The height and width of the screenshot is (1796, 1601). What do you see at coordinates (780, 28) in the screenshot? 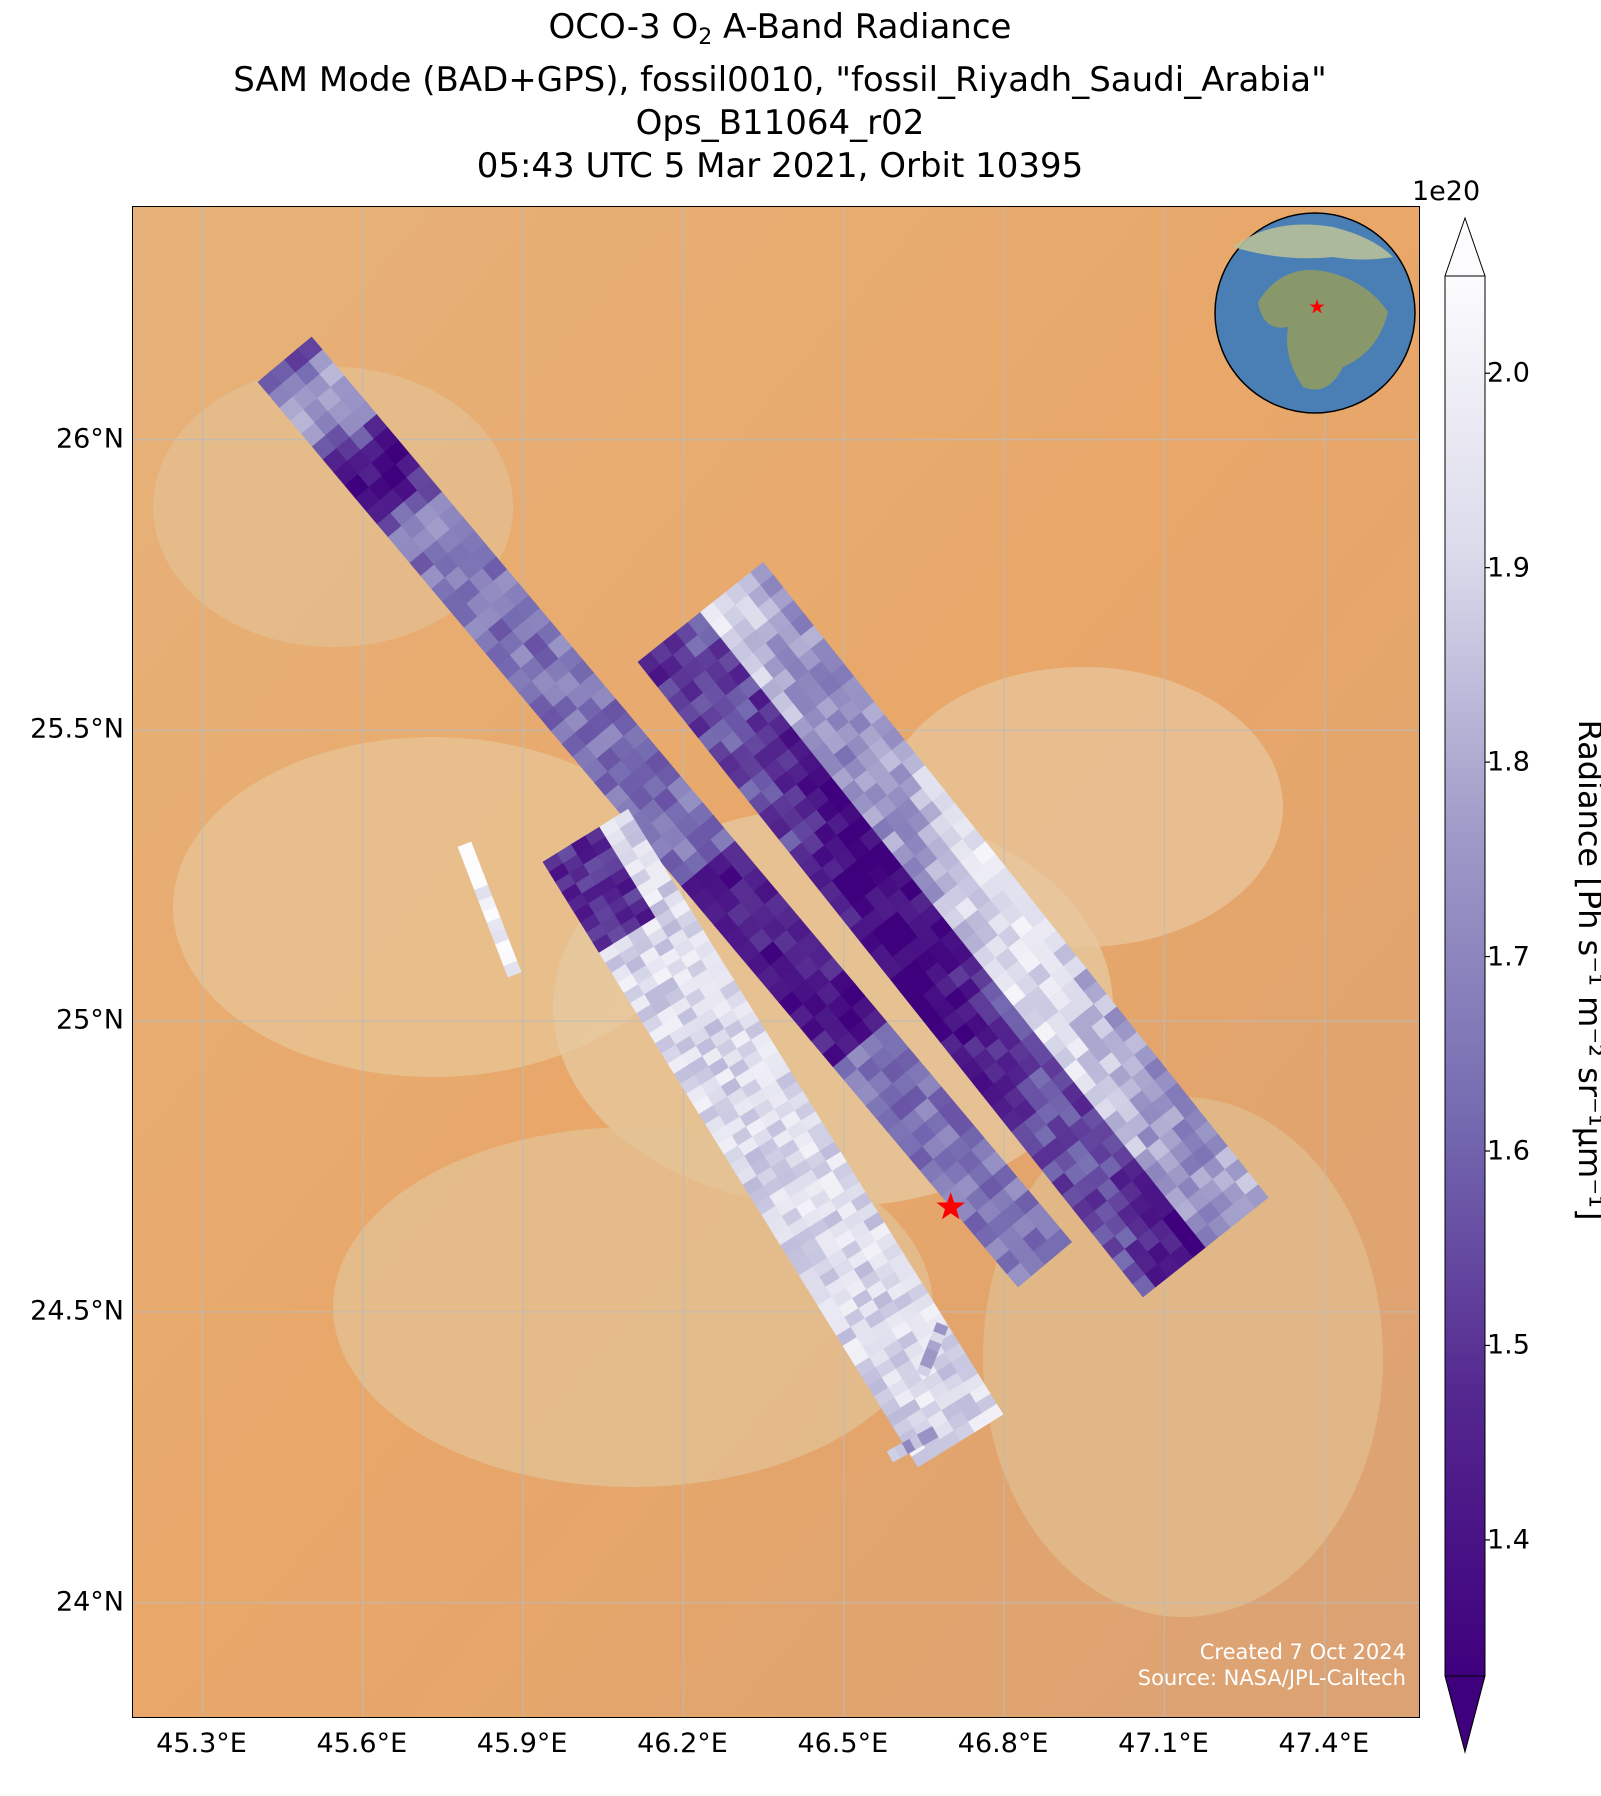
I see `title-line-1: OCO-3 O2 A-Band Radiance` at bounding box center [780, 28].